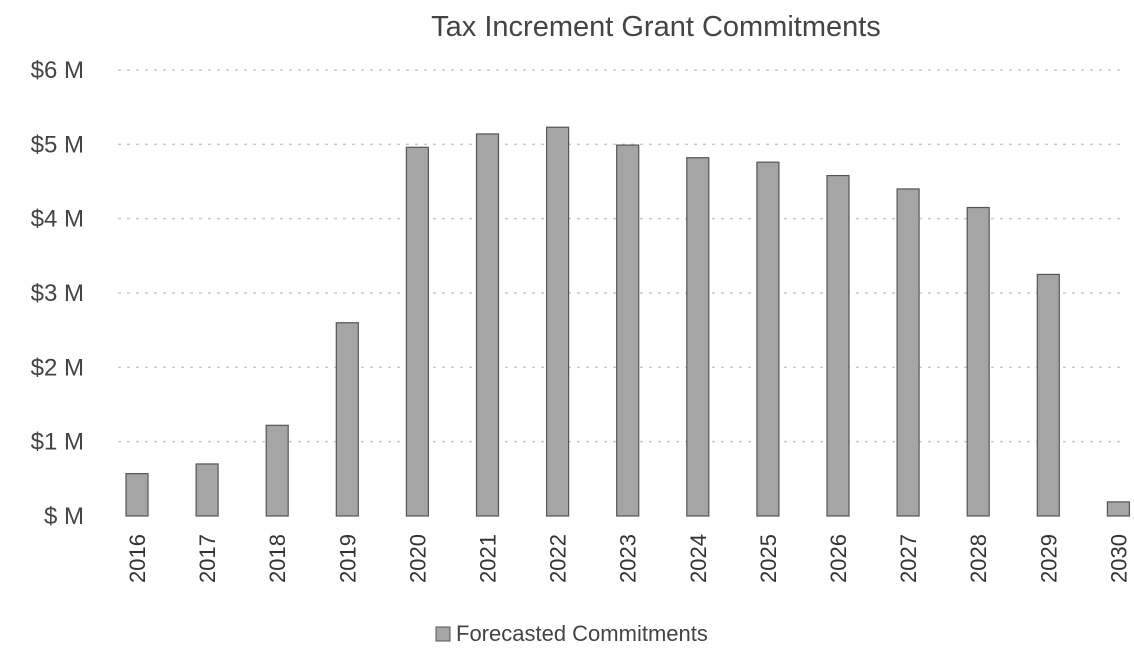 Image resolution: width=1134 pixels, height=652 pixels. Describe the element at coordinates (978, 558) in the screenshot. I see `x-tick-label: 2028` at that location.